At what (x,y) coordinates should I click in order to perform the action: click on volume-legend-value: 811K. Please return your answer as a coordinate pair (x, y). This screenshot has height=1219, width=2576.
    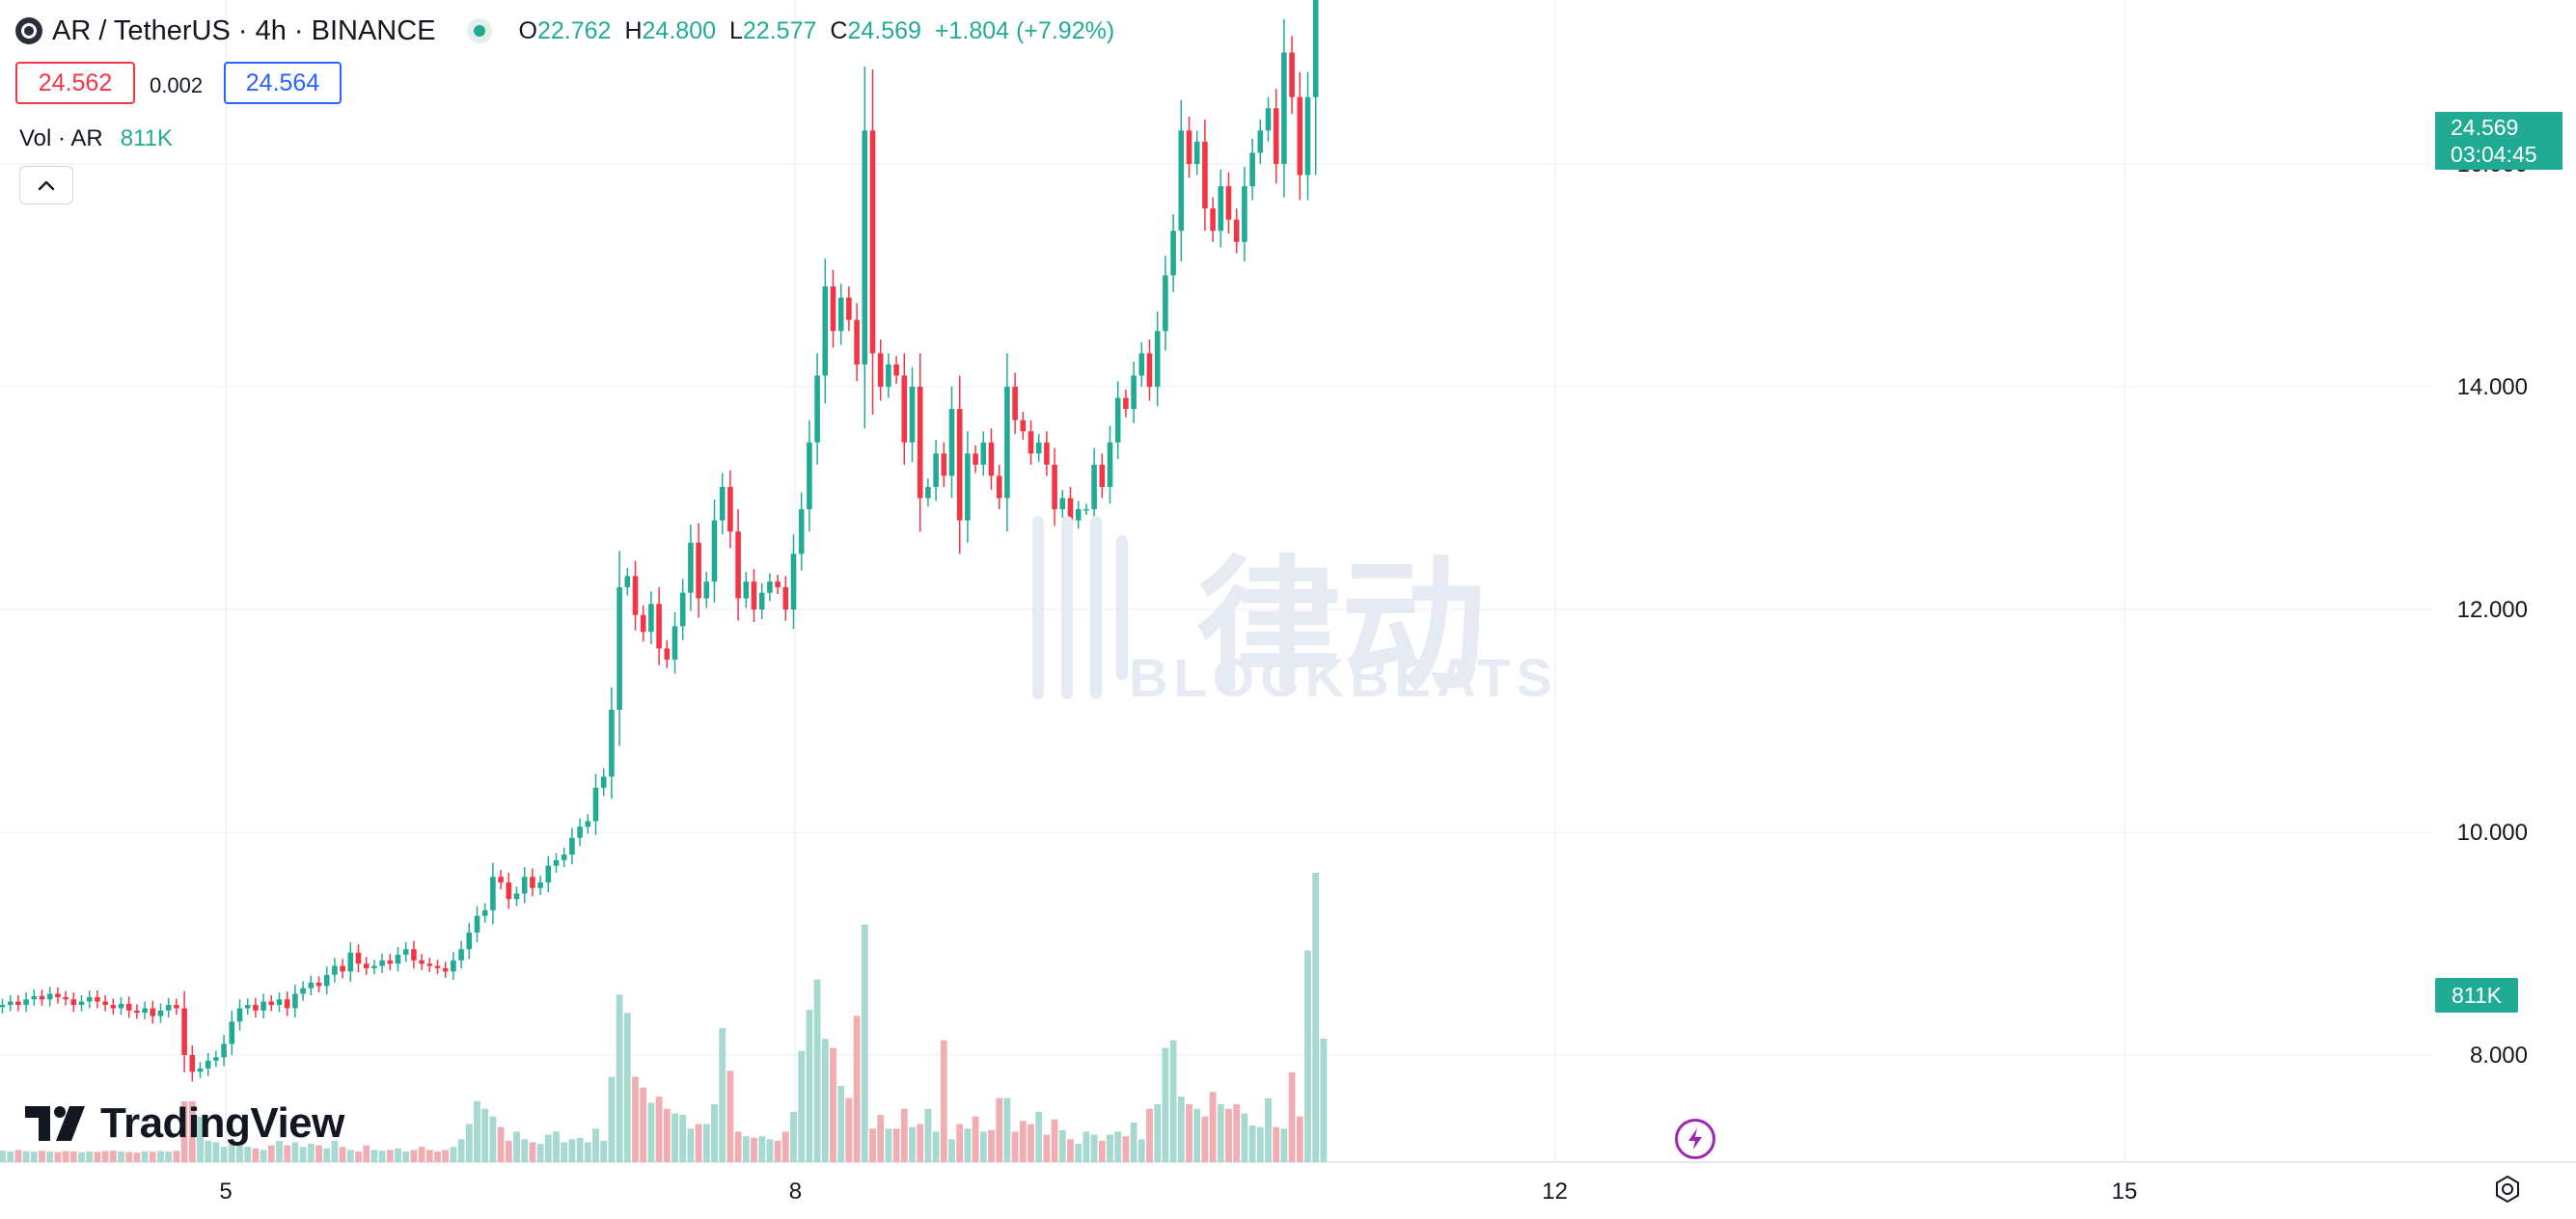
    Looking at the image, I should click on (146, 138).